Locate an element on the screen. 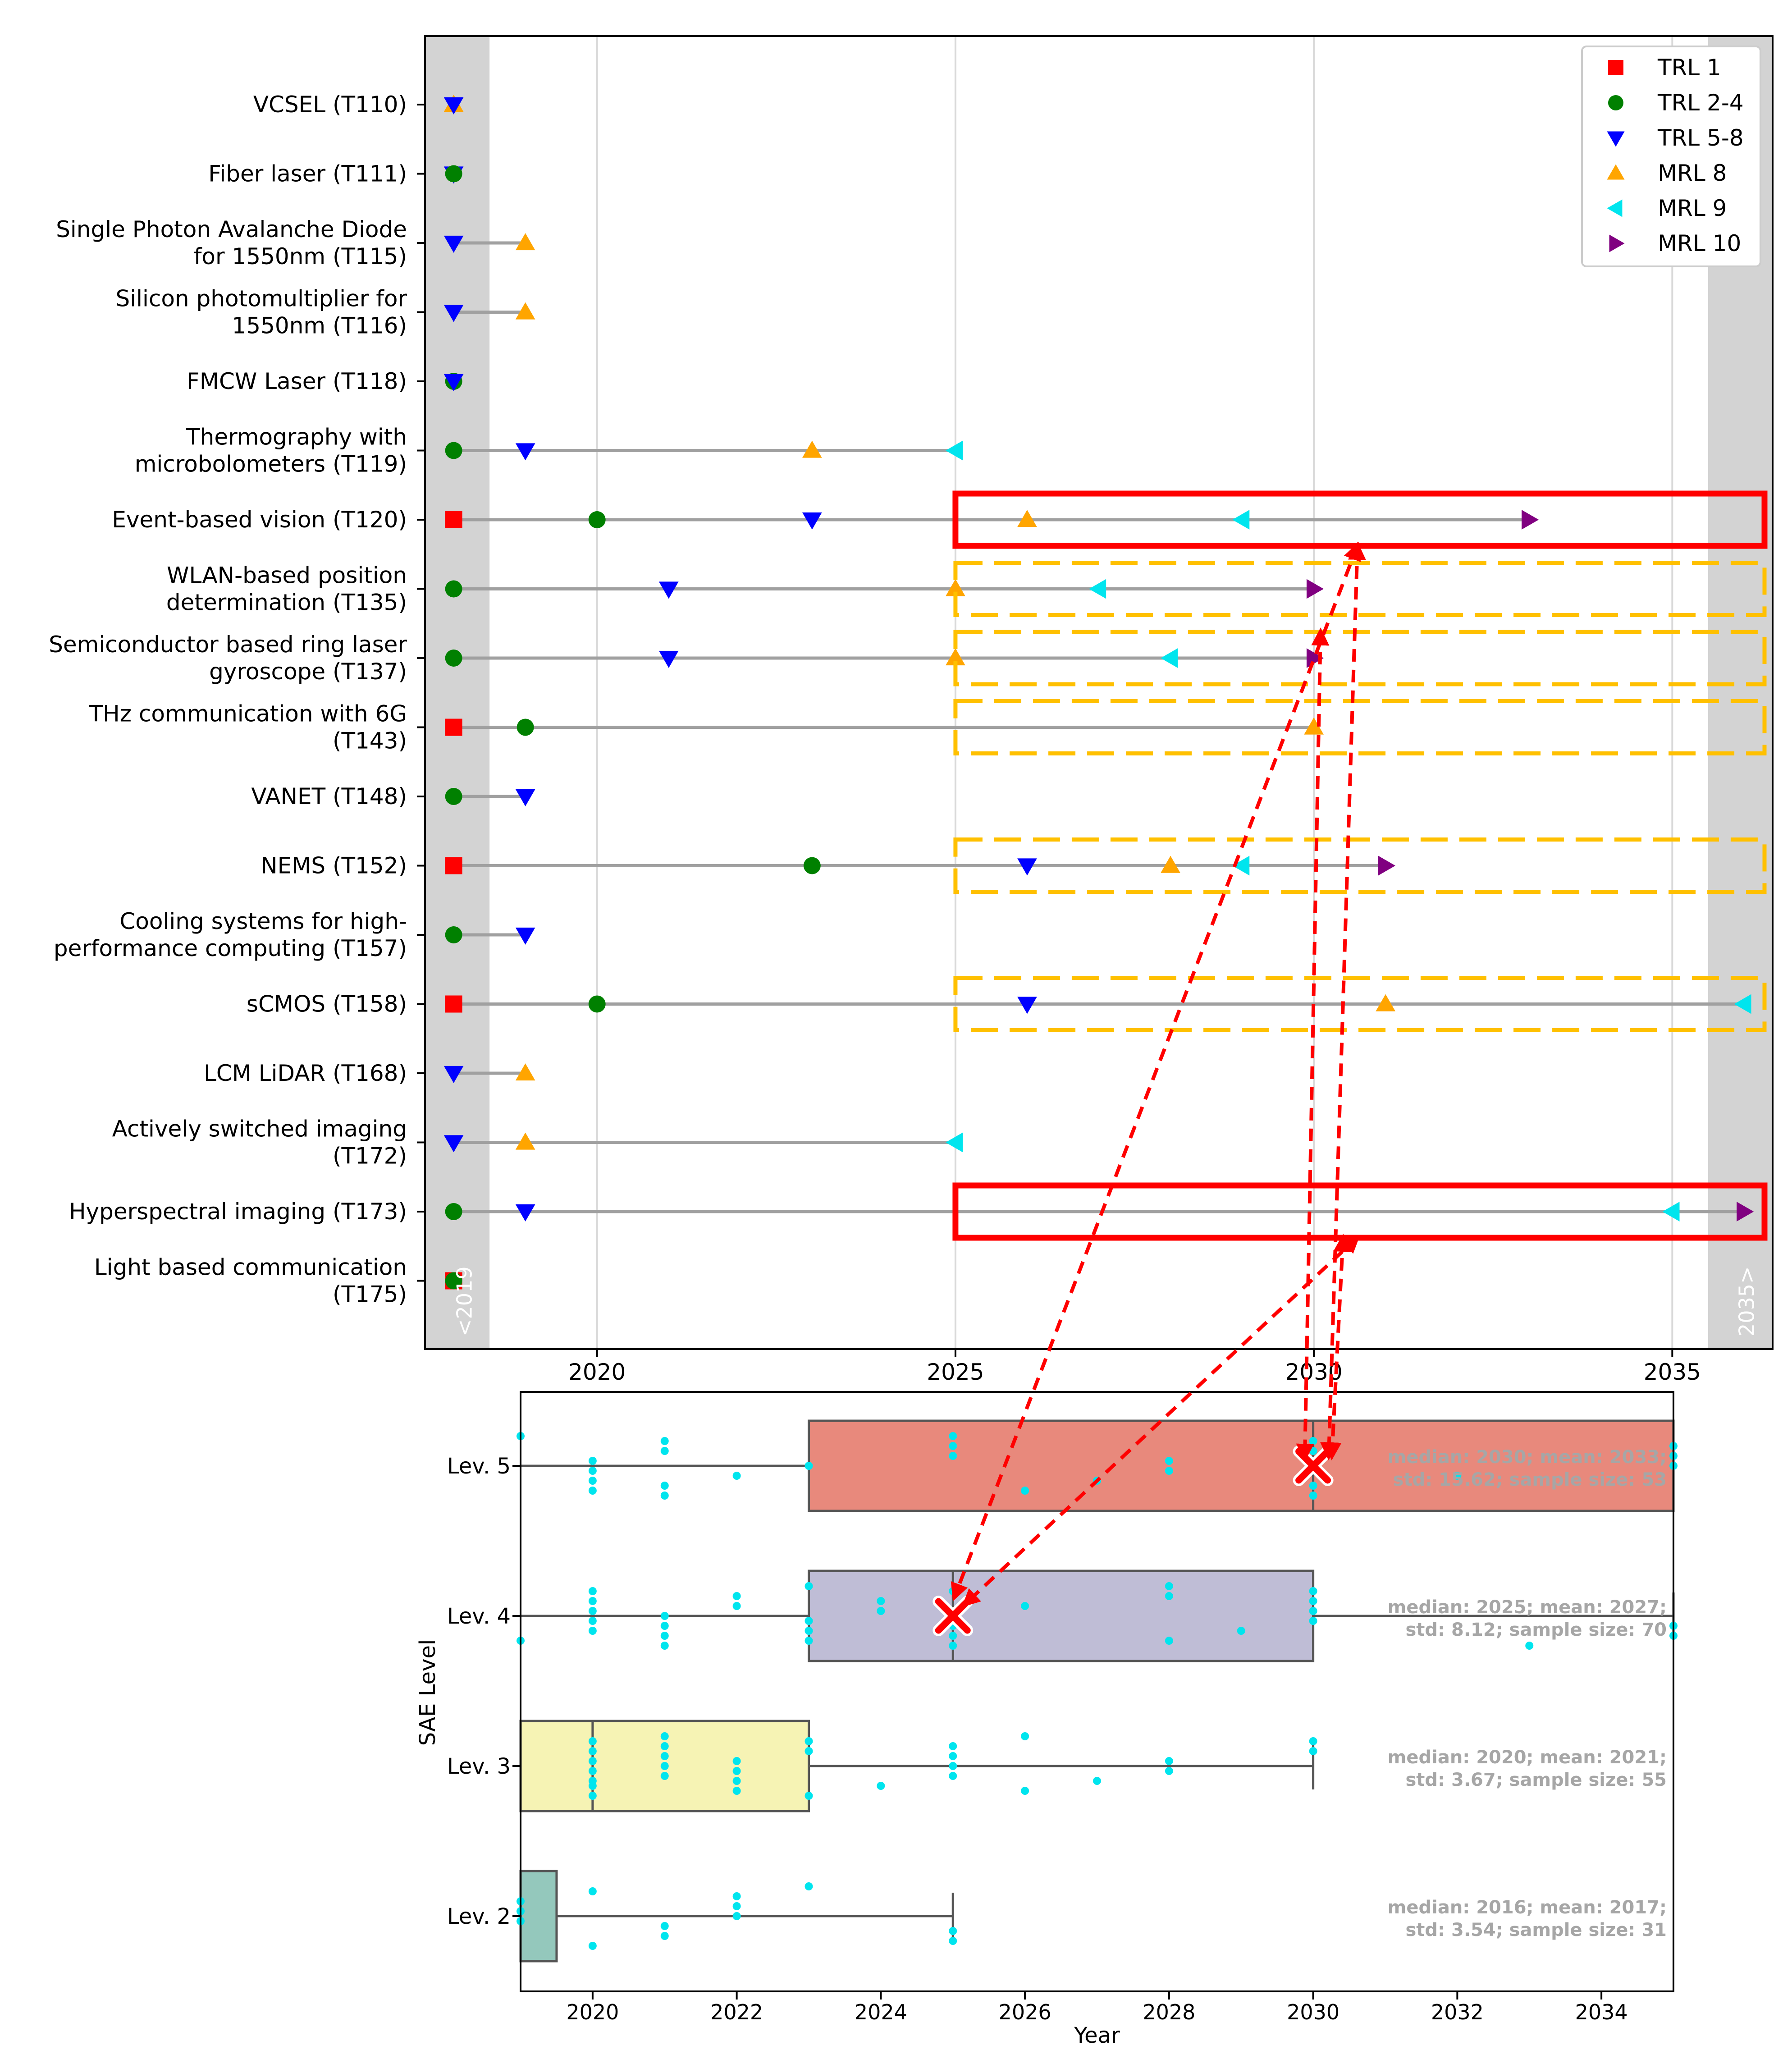 The height and width of the screenshot is (2059, 1792). x-tick-label: 2025 is located at coordinates (955, 1372).